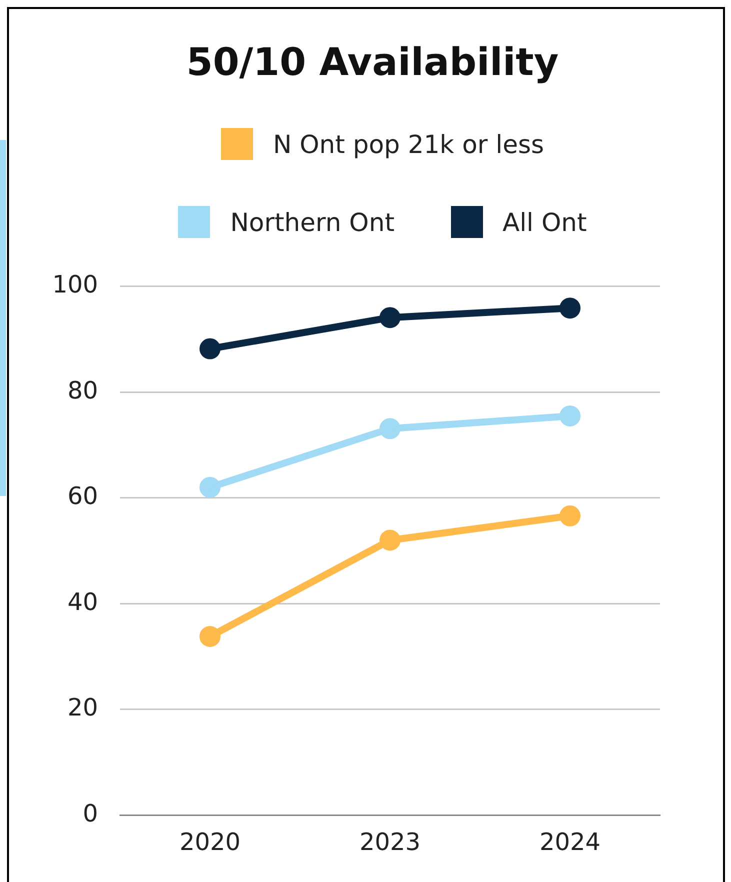 The image size is (731, 882). What do you see at coordinates (408, 144) in the screenshot?
I see `legend-label: N Ont pop 21k or less` at bounding box center [408, 144].